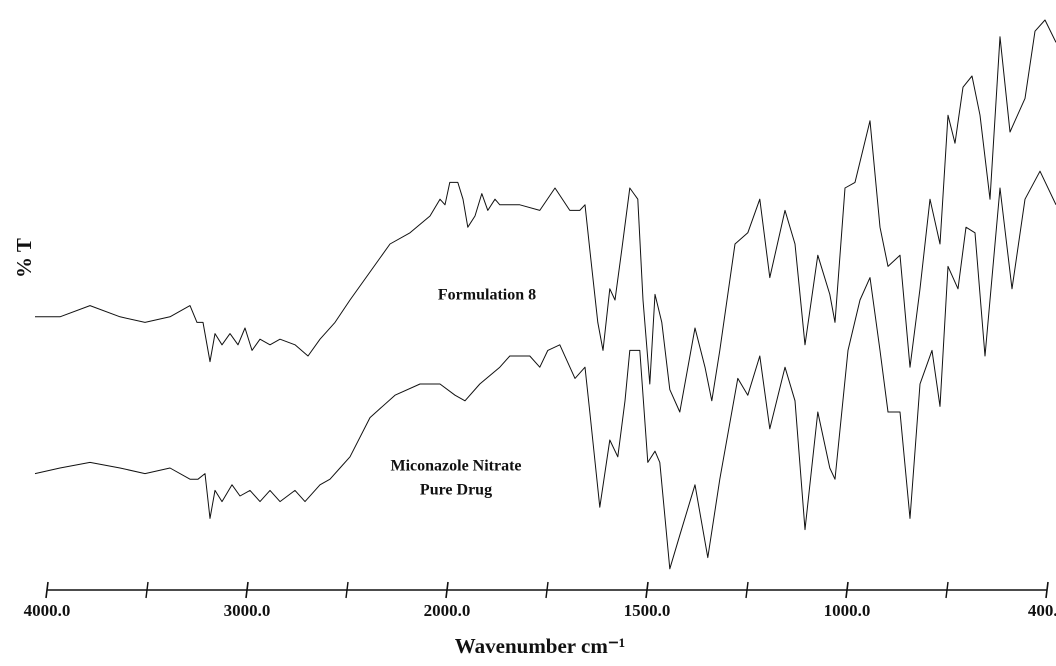 The image size is (1056, 666). What do you see at coordinates (447, 610) in the screenshot?
I see `x-tick-label: 2000.0` at bounding box center [447, 610].